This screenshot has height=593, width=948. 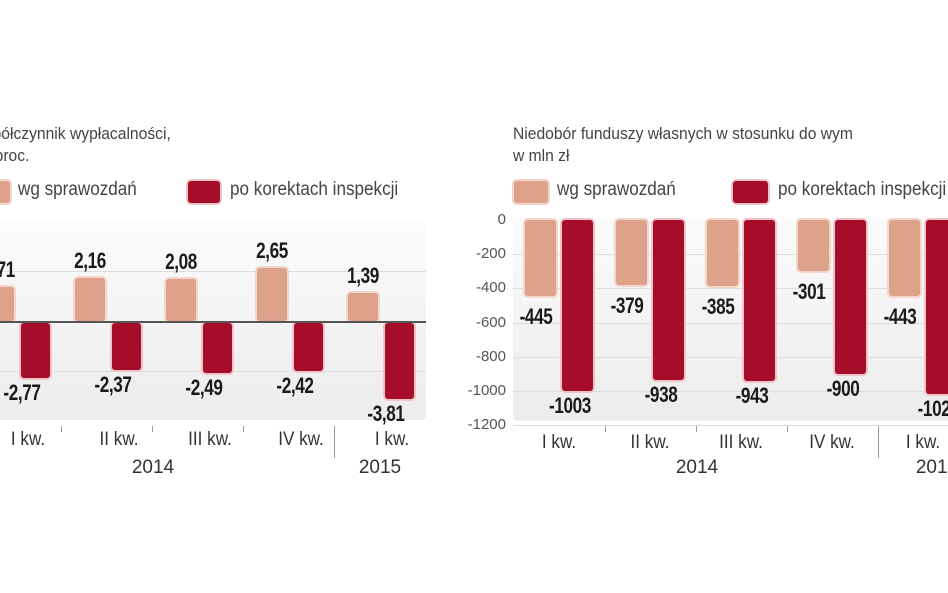 What do you see at coordinates (5, 192) in the screenshot?
I see `left-legend-swatch-reported` at bounding box center [5, 192].